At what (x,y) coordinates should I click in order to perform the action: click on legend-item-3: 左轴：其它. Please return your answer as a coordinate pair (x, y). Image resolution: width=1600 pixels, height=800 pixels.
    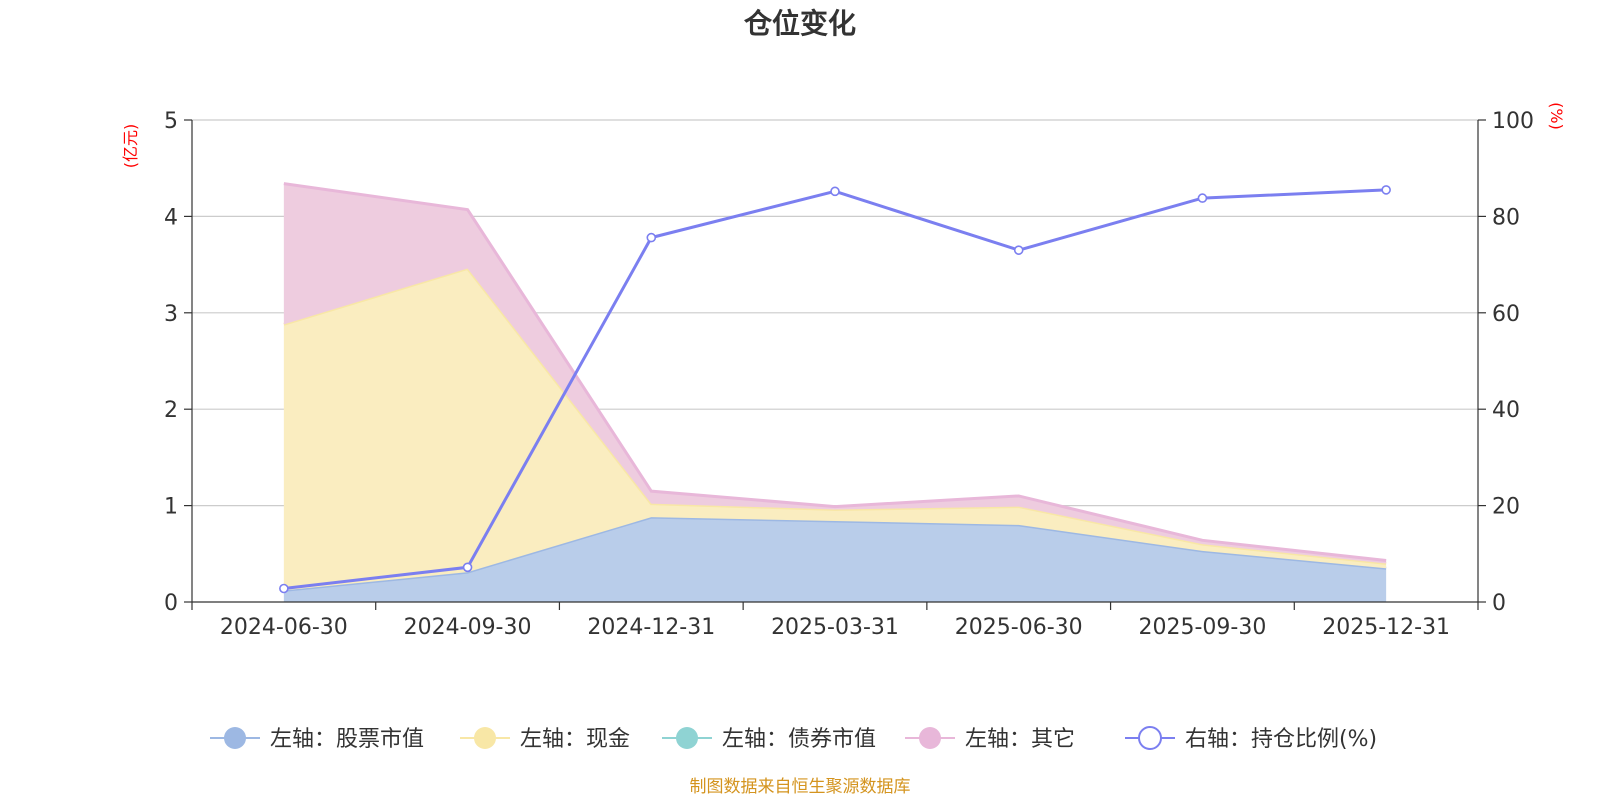
    Looking at the image, I should click on (990, 739).